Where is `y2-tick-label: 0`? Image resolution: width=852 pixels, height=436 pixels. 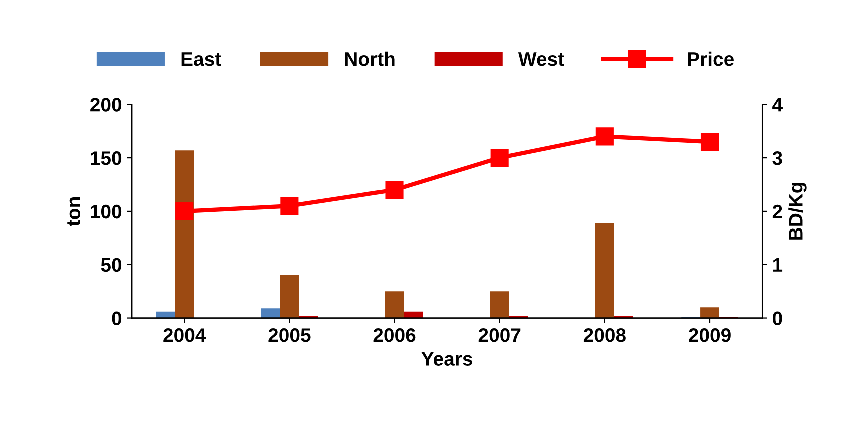 y2-tick-label: 0 is located at coordinates (777, 319).